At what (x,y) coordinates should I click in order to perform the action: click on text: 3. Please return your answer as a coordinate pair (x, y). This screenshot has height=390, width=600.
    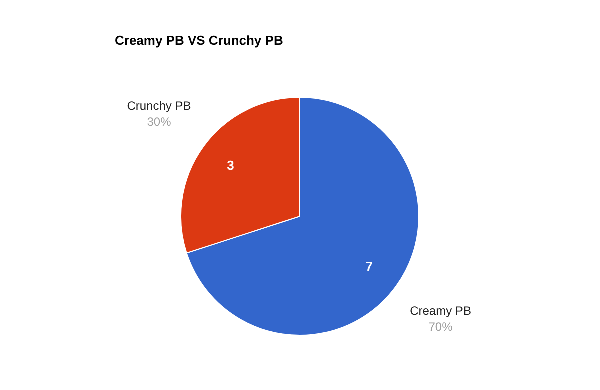
    Looking at the image, I should click on (230, 166).